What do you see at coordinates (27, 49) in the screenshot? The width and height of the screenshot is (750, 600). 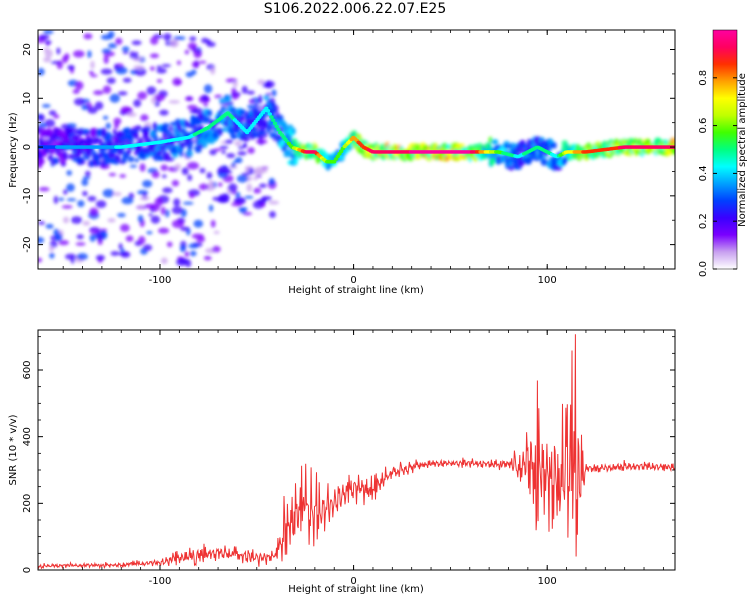 I see `spectrogram-y-tick-label: 20` at bounding box center [27, 49].